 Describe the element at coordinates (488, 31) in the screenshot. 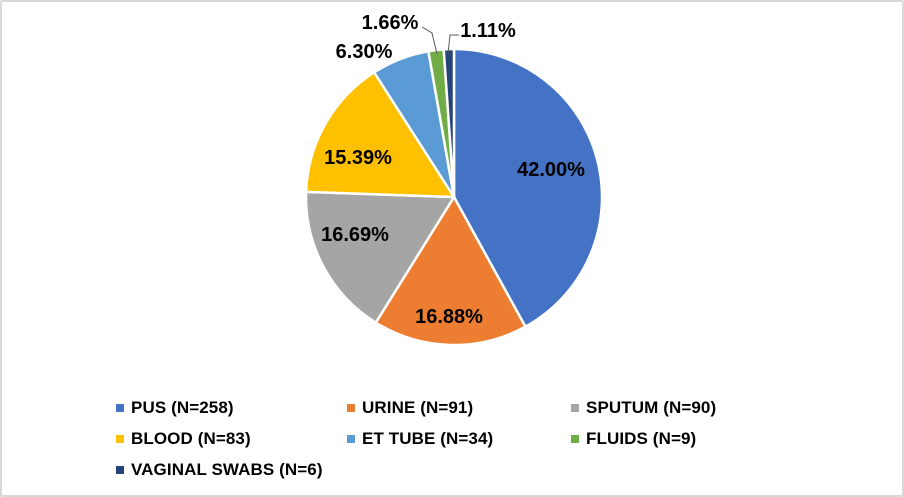

I see `data-label-vaginal-swabs: 1.11%` at that location.